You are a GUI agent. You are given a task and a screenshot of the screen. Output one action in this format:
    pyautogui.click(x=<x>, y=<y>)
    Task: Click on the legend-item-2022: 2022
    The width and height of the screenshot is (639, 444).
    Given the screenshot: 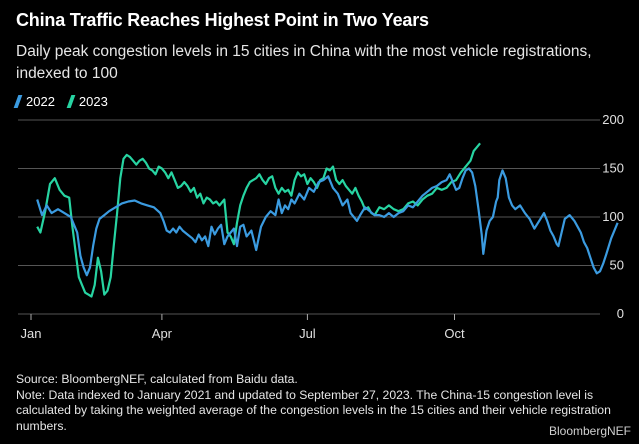 What is the action you would take?
    pyautogui.click(x=34, y=101)
    